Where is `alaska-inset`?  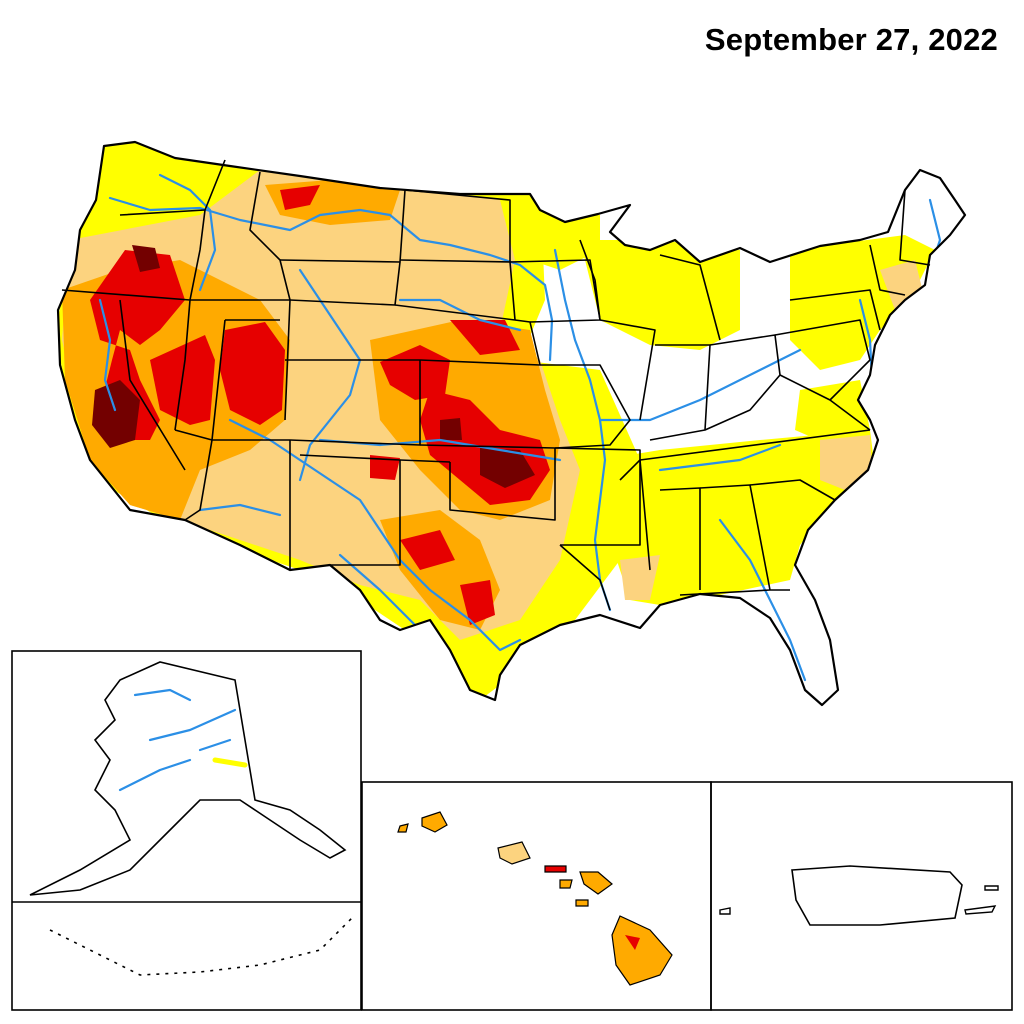 alaska-inset is located at coordinates (186, 830).